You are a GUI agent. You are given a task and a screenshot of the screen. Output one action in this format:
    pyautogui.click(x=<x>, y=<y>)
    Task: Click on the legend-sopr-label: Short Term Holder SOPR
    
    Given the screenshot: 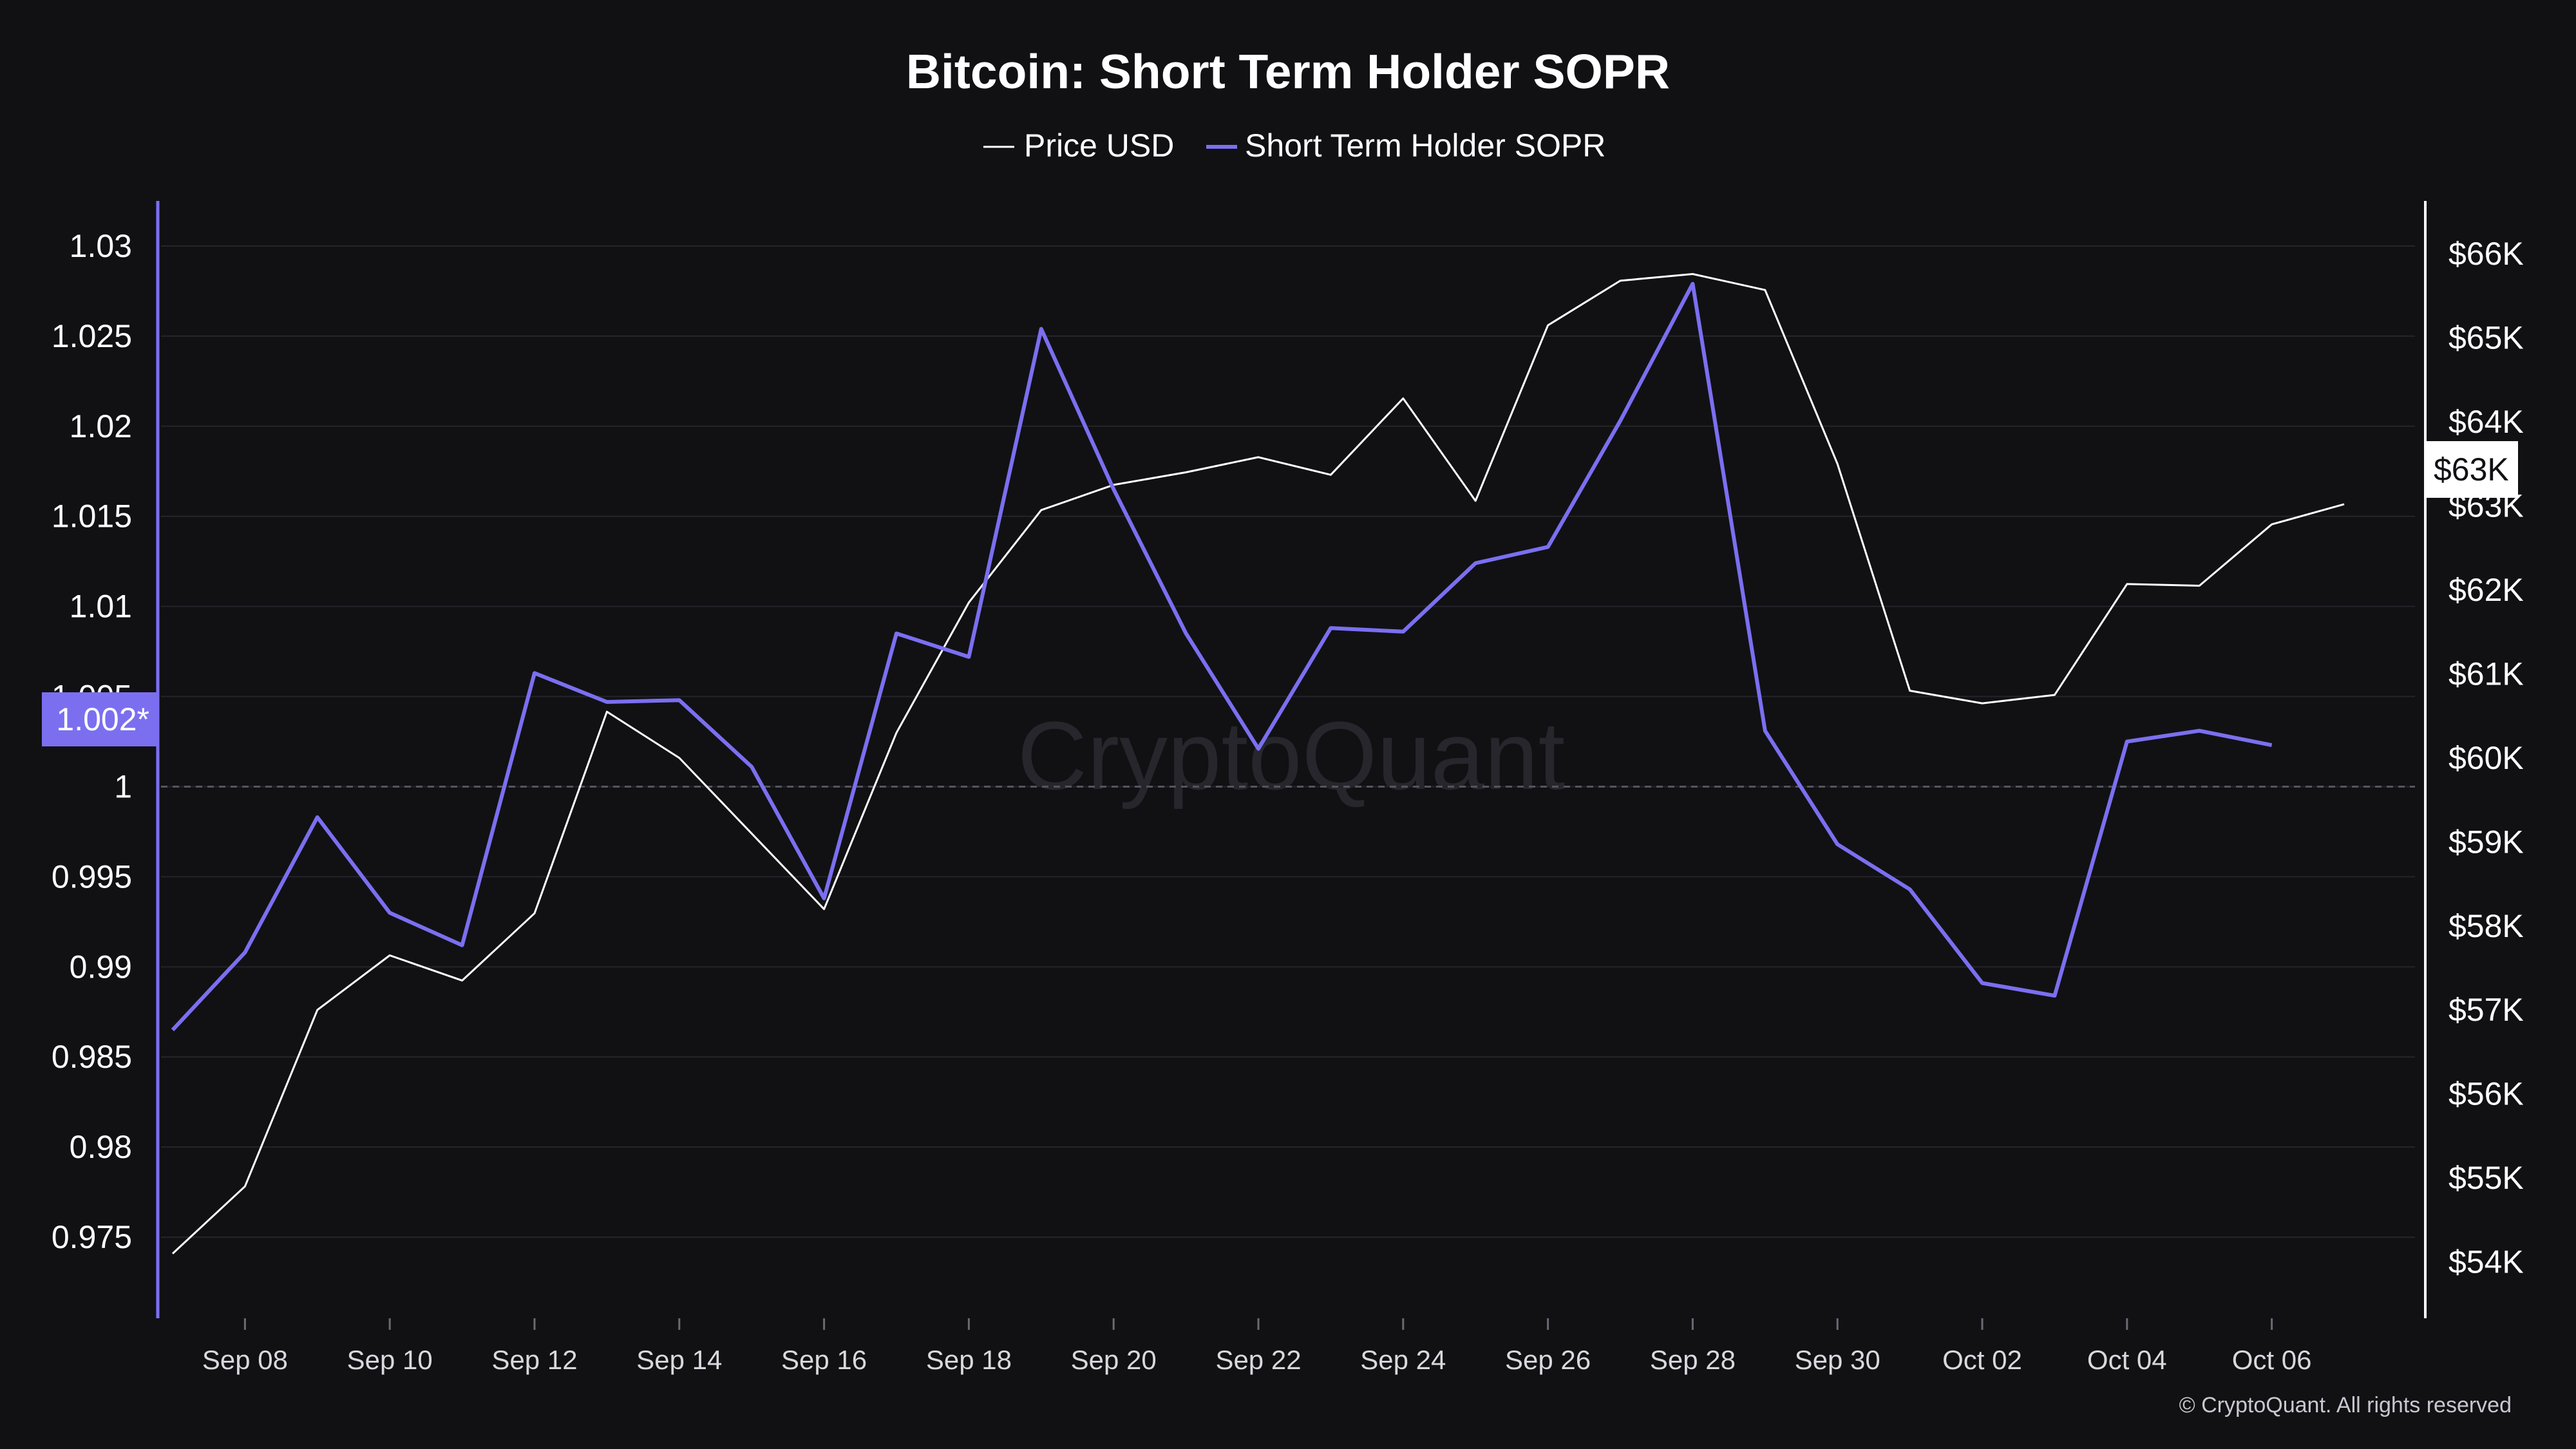 What is the action you would take?
    pyautogui.click(x=1425, y=146)
    